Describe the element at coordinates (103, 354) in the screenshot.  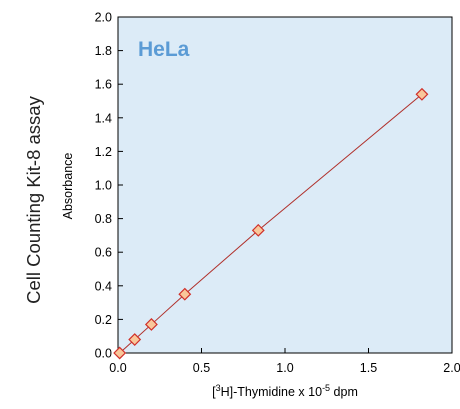
I see `y-tick-label: 0.0` at that location.